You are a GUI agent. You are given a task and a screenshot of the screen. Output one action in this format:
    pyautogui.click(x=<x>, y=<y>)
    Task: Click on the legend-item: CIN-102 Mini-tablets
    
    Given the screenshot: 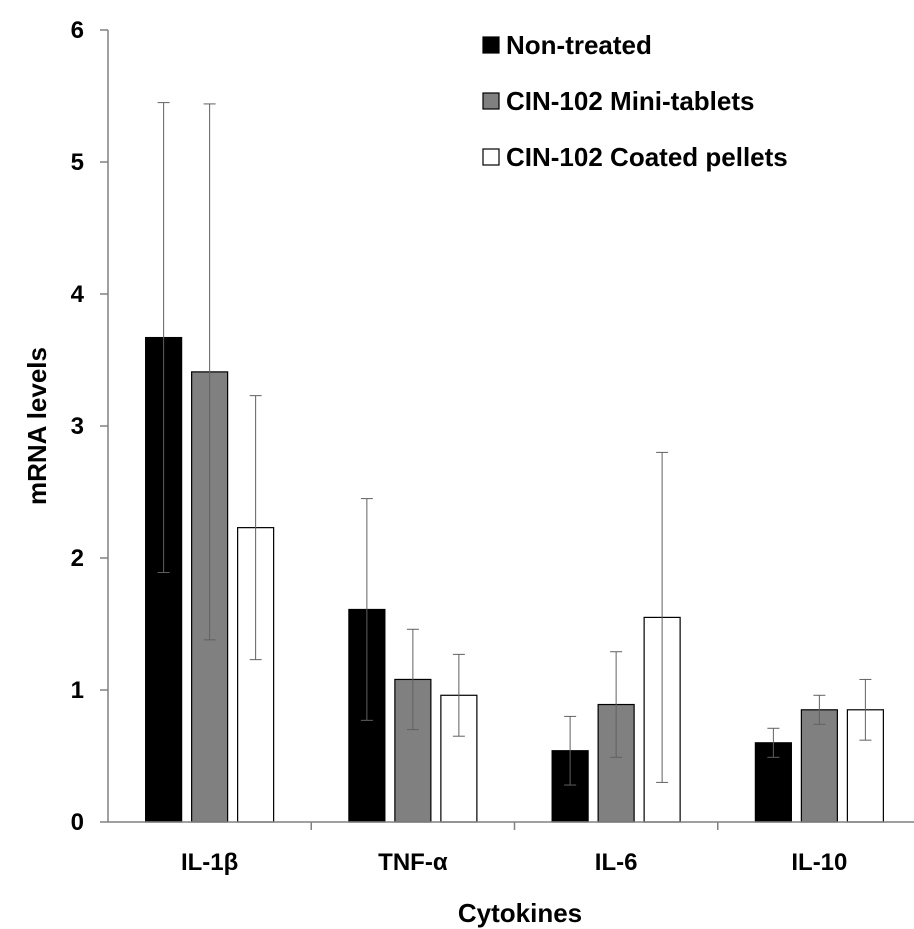 What is the action you would take?
    pyautogui.click(x=618, y=101)
    